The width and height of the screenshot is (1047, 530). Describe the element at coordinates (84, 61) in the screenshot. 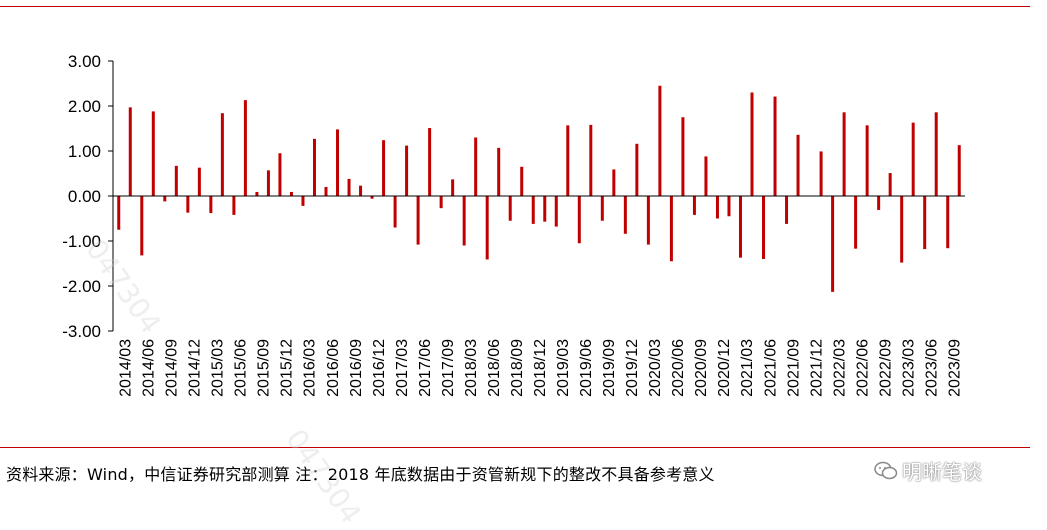

I see `y-tick-label: 3.00` at that location.